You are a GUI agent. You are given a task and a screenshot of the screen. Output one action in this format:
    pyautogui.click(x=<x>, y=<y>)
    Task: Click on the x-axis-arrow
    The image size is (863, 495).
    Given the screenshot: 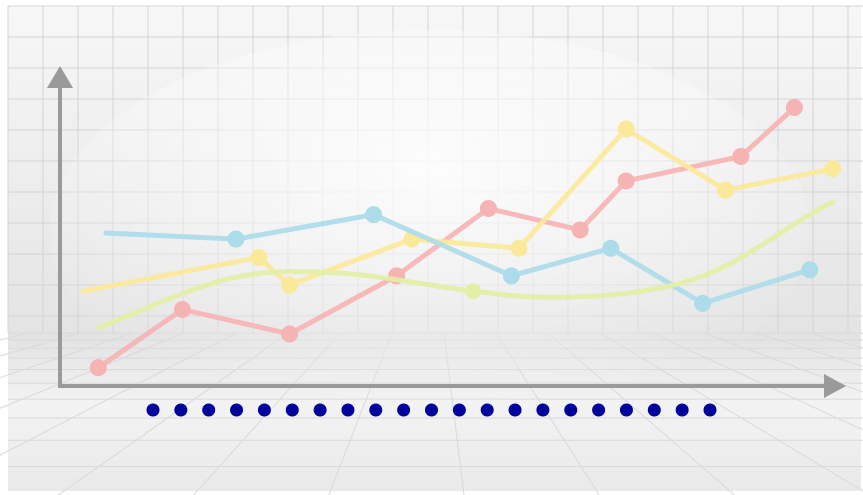 What is the action you would take?
    pyautogui.click(x=835, y=386)
    